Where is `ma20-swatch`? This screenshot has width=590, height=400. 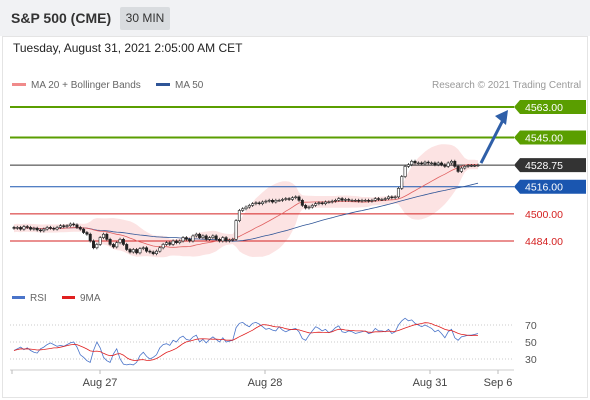
ma20-swatch is located at coordinates (19, 84).